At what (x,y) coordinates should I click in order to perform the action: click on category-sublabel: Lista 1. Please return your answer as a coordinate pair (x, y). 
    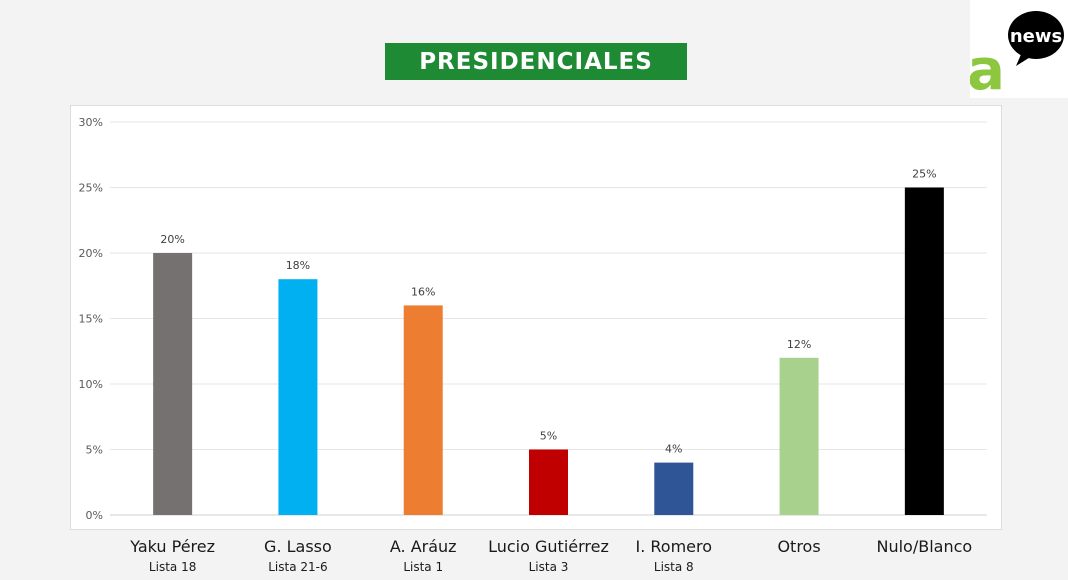
    Looking at the image, I should click on (423, 567).